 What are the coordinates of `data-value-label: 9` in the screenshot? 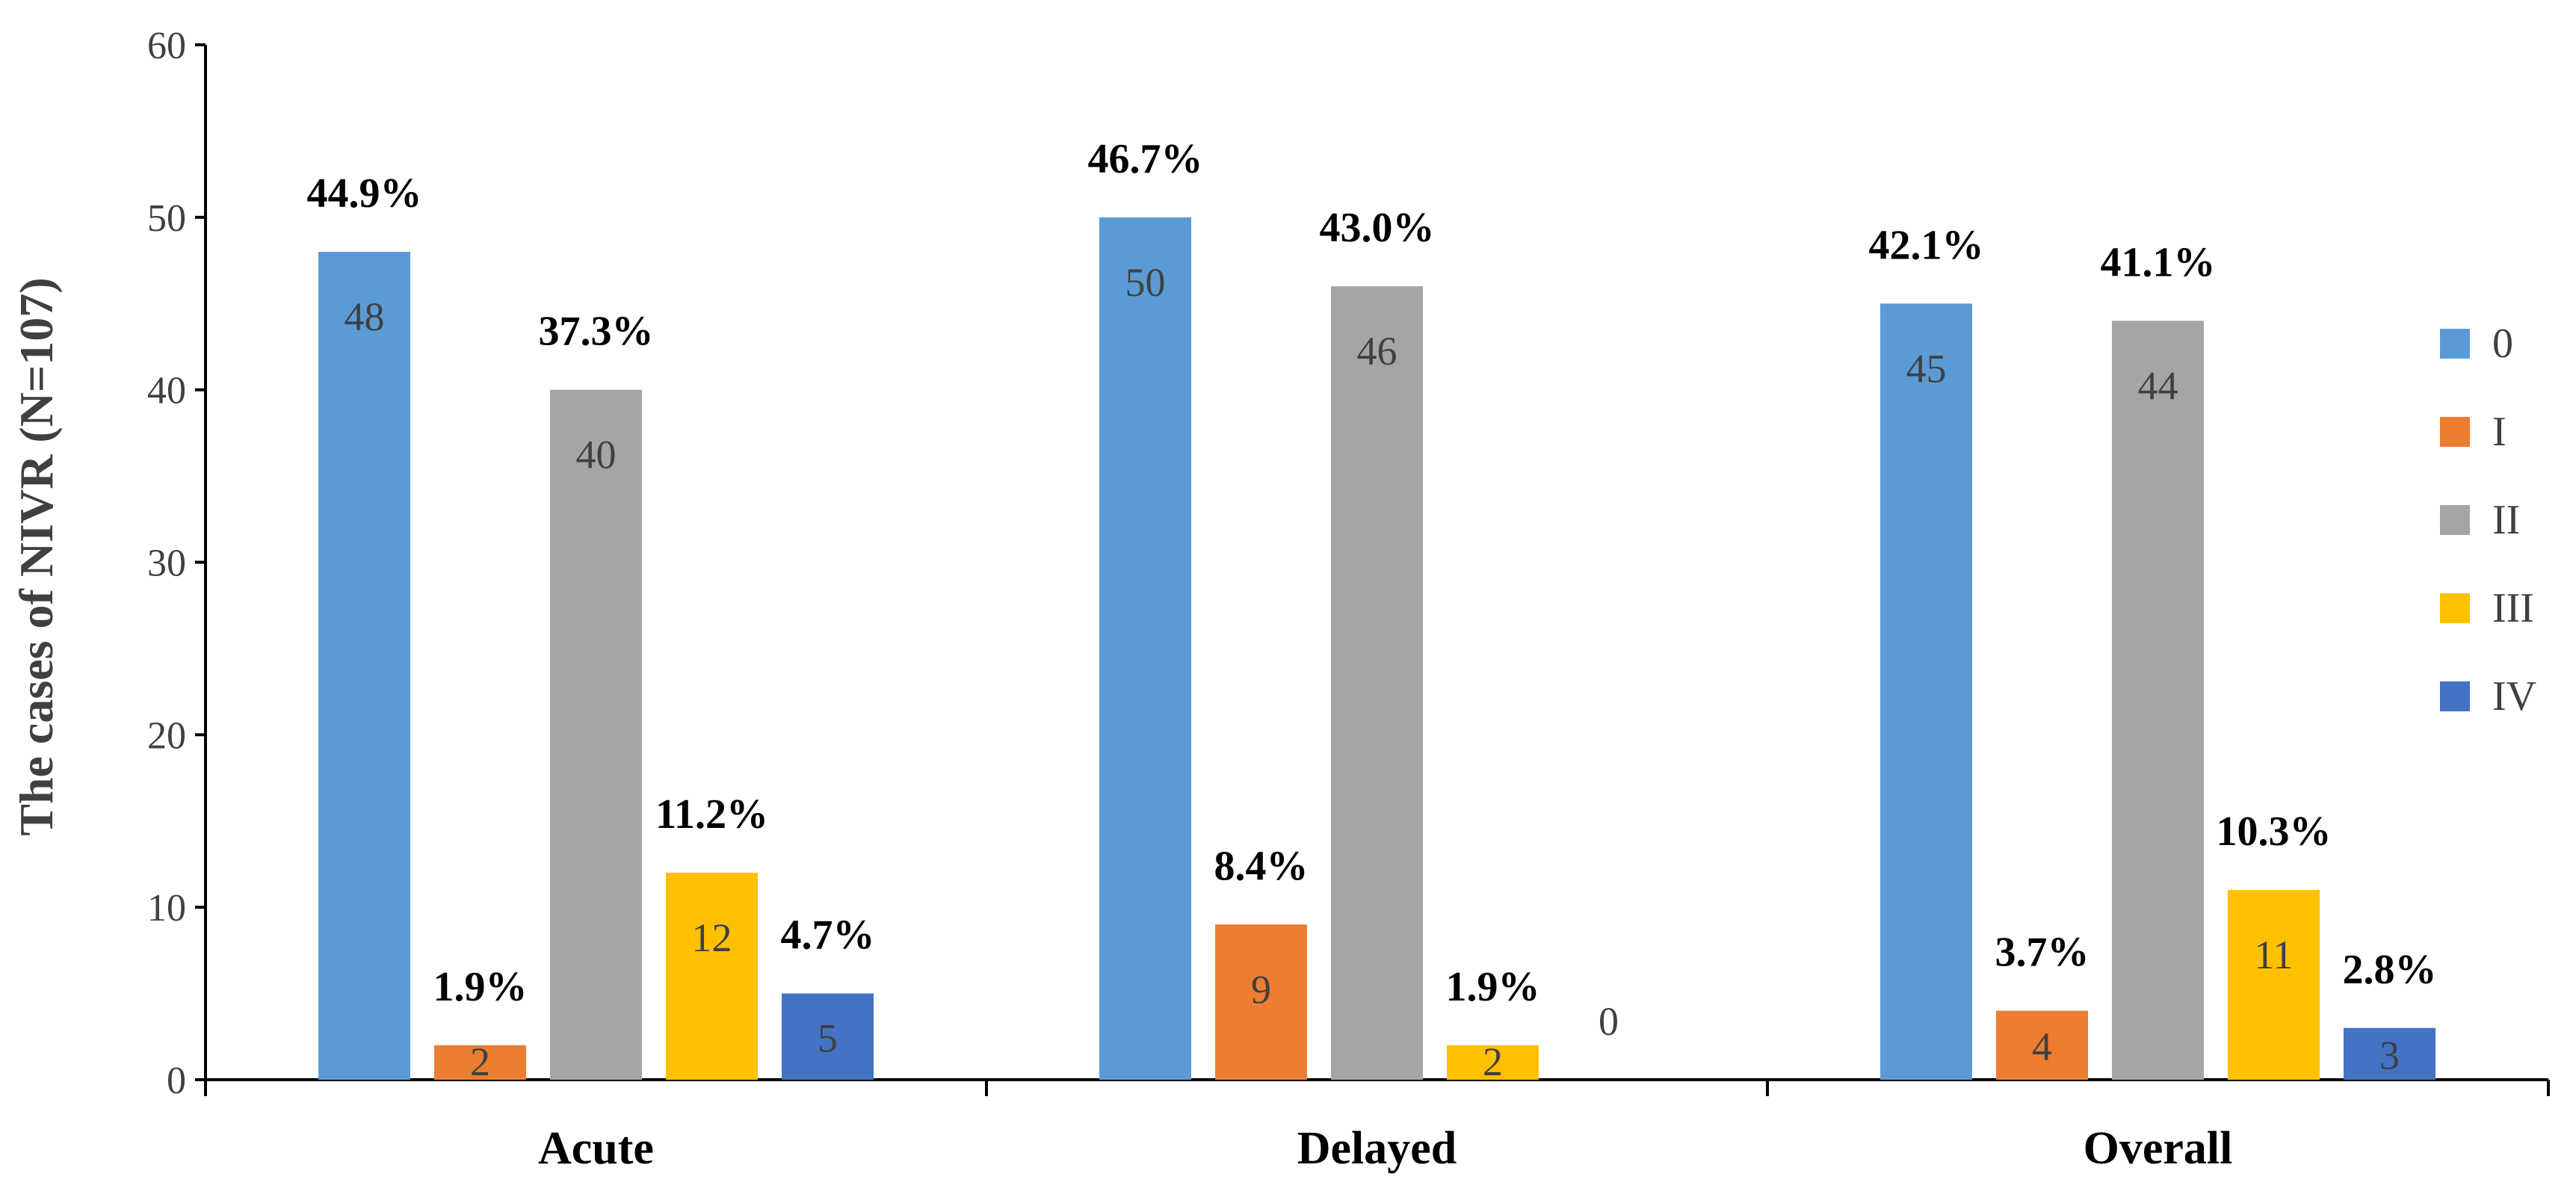 It's located at (1261, 989).